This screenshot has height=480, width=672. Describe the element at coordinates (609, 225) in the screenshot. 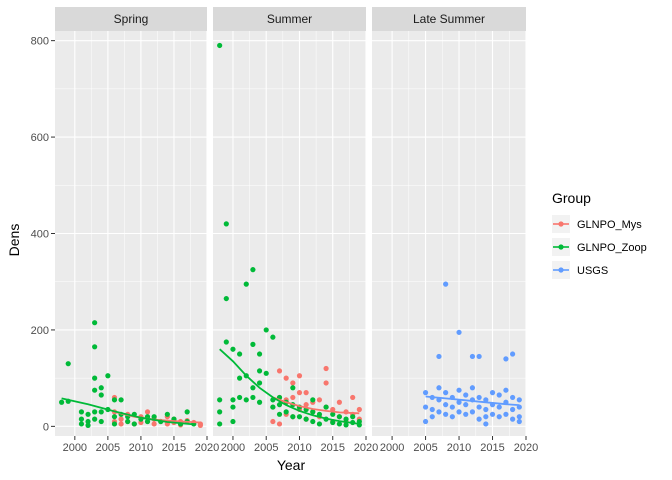

I see `legend-label: GLNPO_Mys` at that location.